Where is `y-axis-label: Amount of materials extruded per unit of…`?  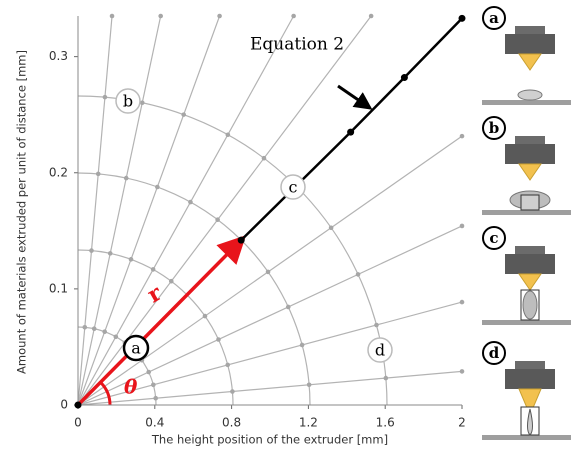 y-axis-label: Amount of materials extruded per unit of… is located at coordinates (22, 212).